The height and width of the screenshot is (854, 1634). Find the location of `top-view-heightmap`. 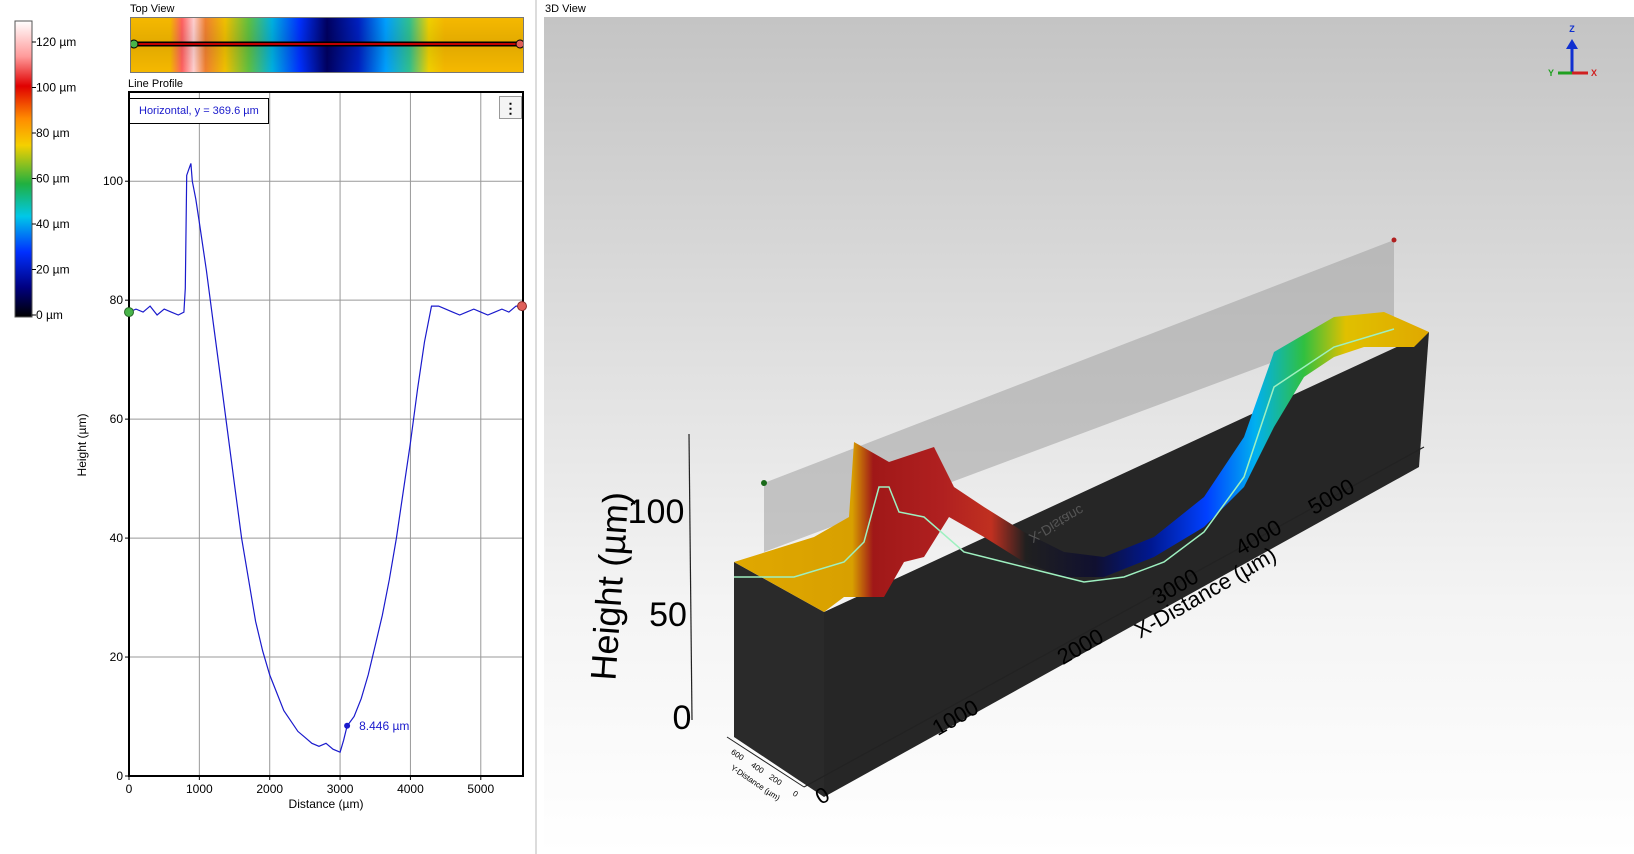

top-view-heightmap is located at coordinates (327, 45).